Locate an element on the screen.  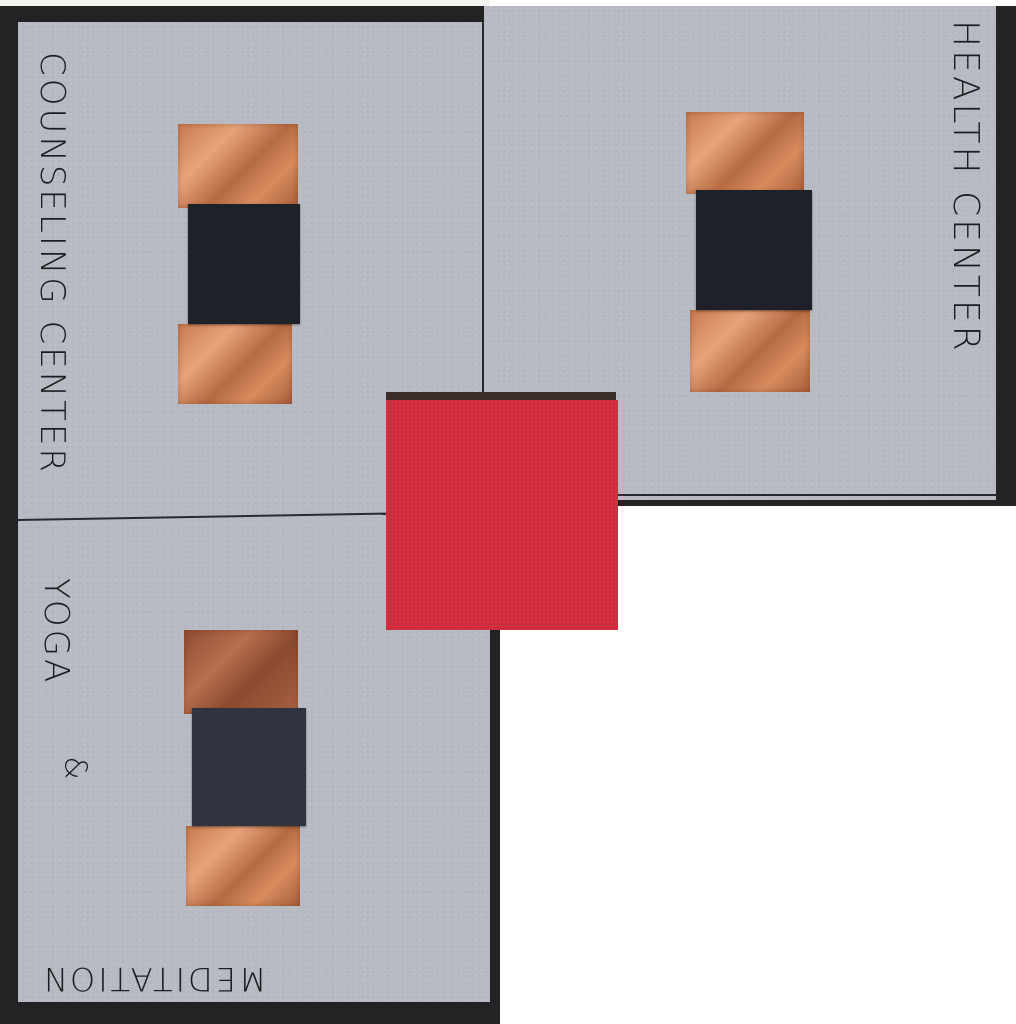
center-red-square is located at coordinates (502, 515).